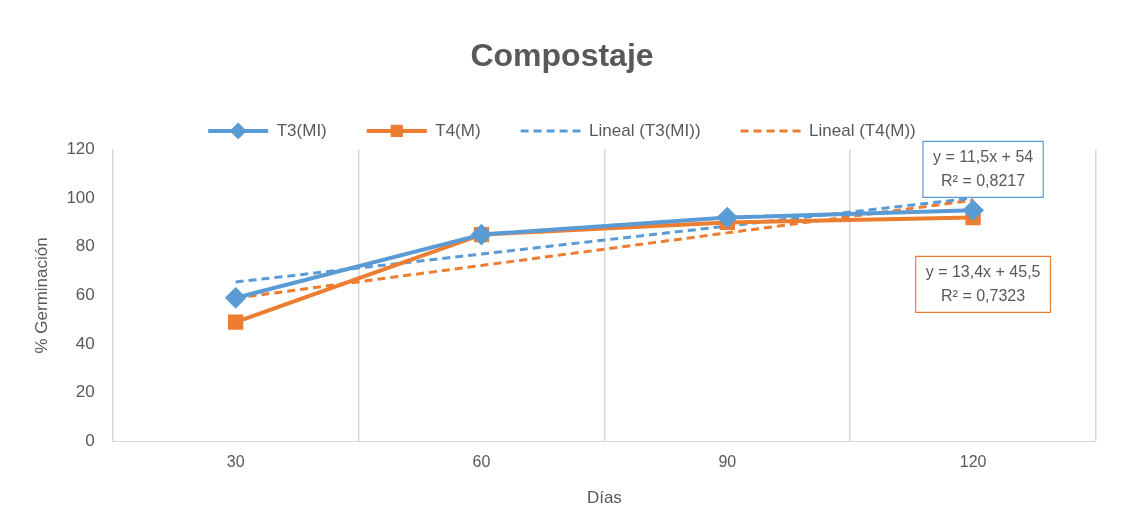  Describe the element at coordinates (80, 149) in the screenshot. I see `y-tick-label: 120` at that location.